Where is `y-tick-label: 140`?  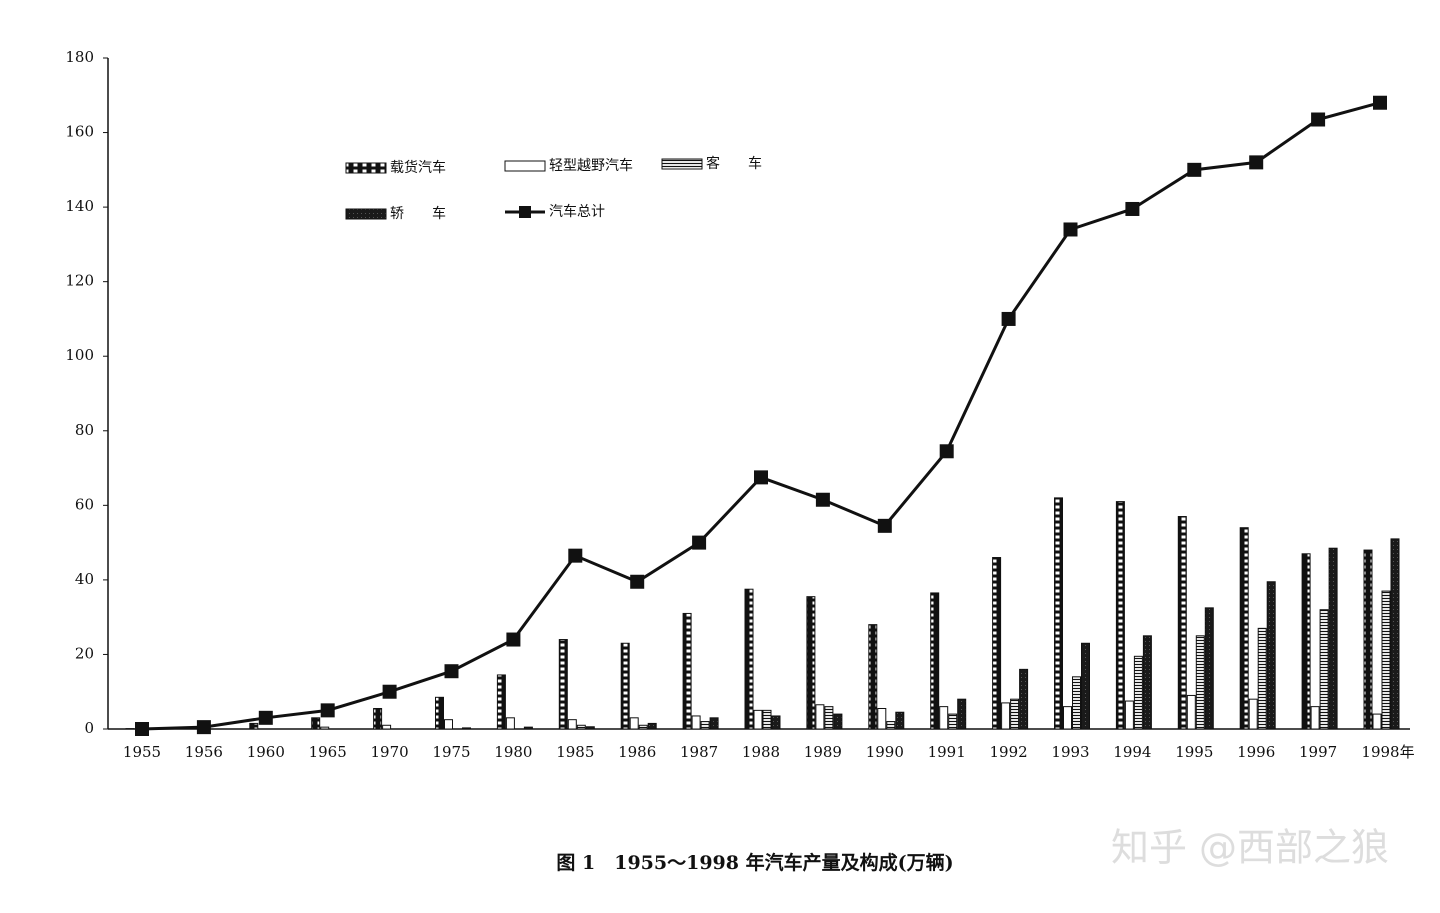 y-tick-label: 140 is located at coordinates (79, 206).